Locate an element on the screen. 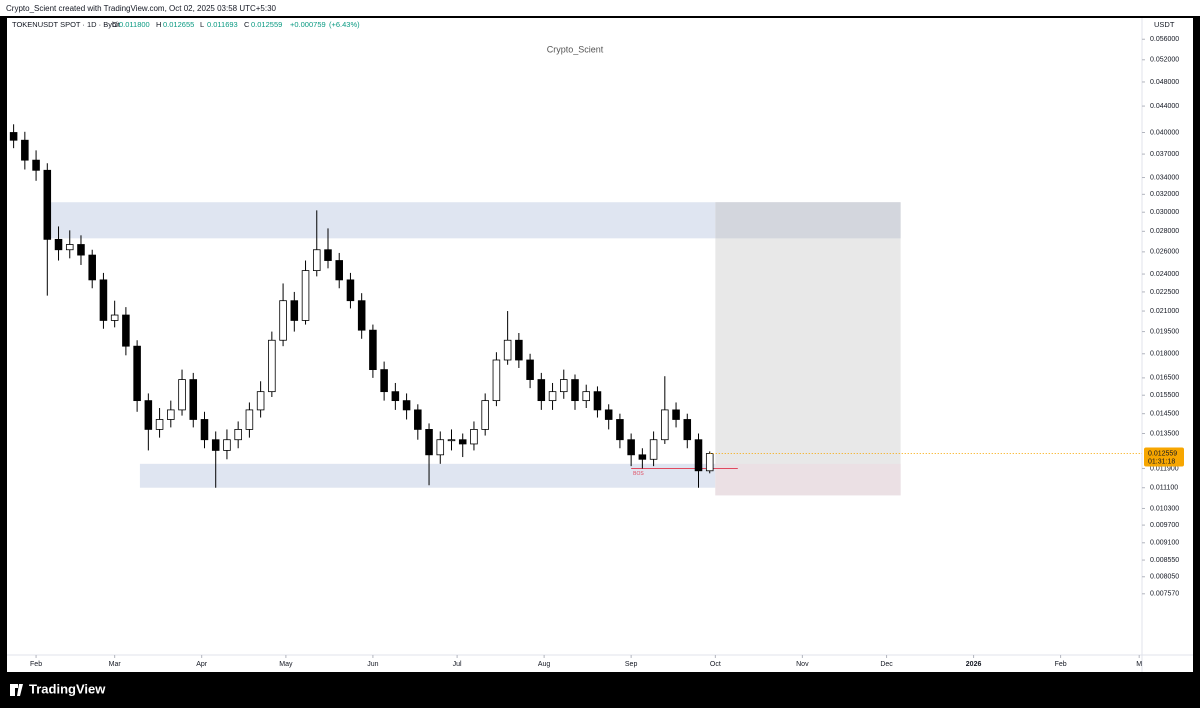  y-tick-label: 0.056000 is located at coordinates (1164, 39).